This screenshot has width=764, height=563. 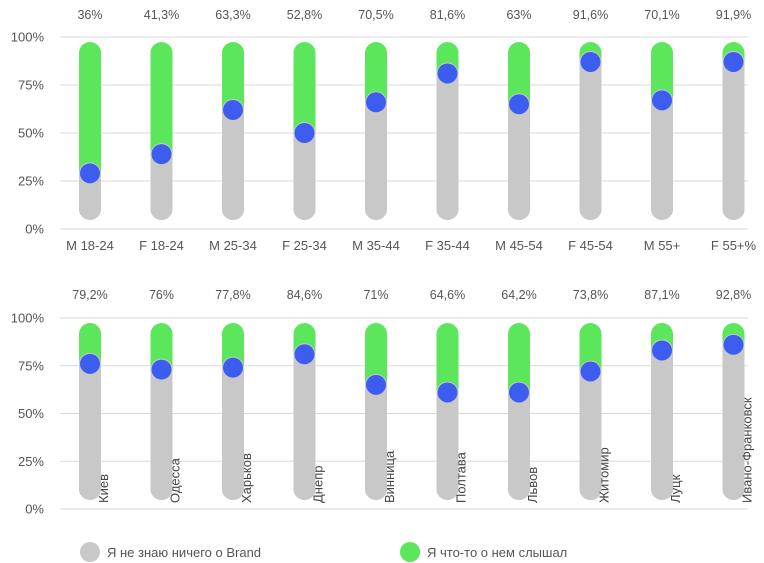 What do you see at coordinates (304, 295) in the screenshot?
I see `value-label: 84,6%` at bounding box center [304, 295].